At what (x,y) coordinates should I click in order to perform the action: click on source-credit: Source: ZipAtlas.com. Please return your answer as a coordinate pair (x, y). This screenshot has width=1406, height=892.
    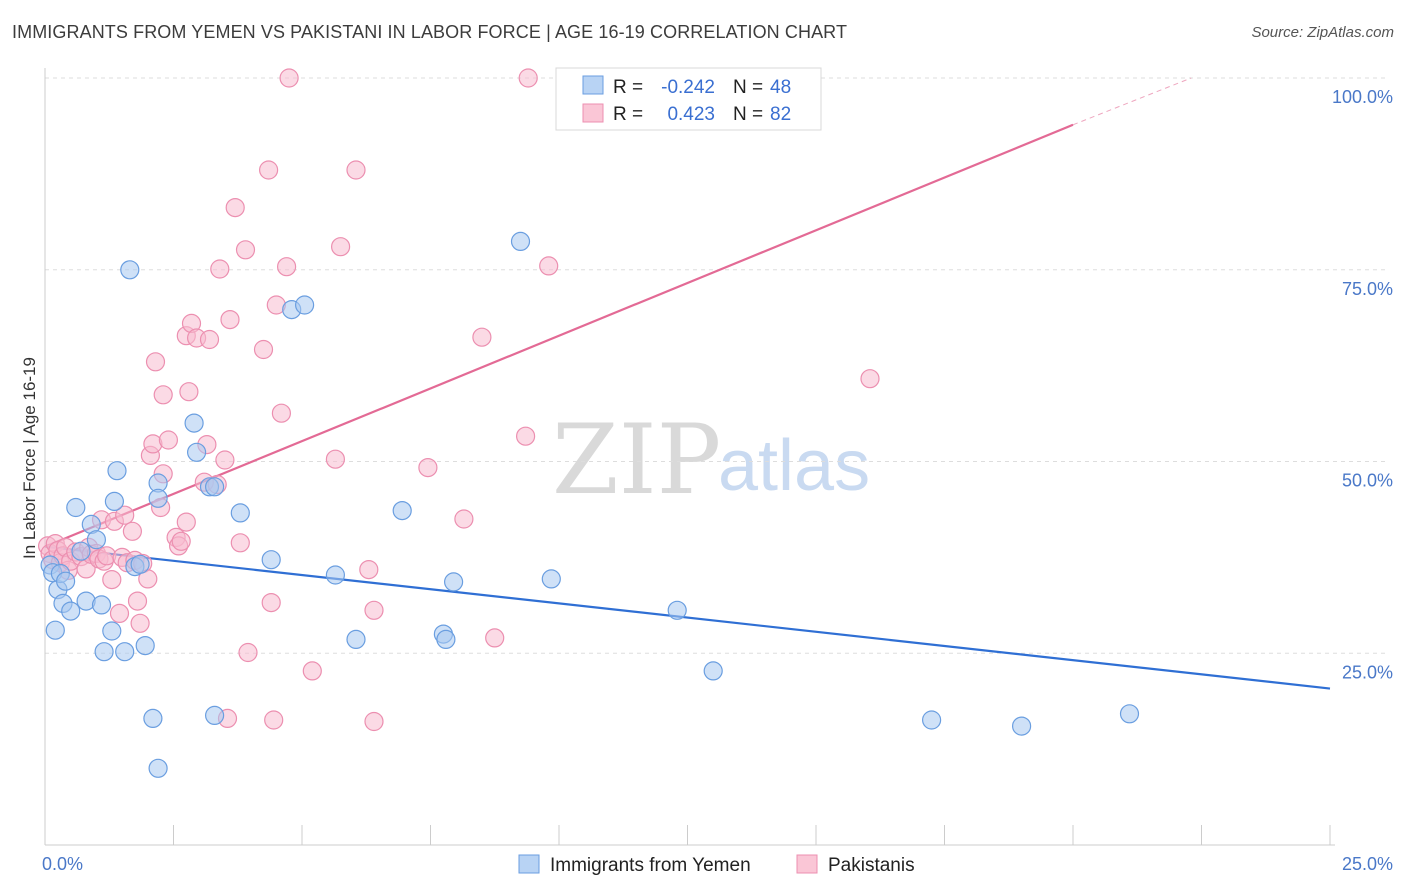
    Looking at the image, I should click on (1322, 32).